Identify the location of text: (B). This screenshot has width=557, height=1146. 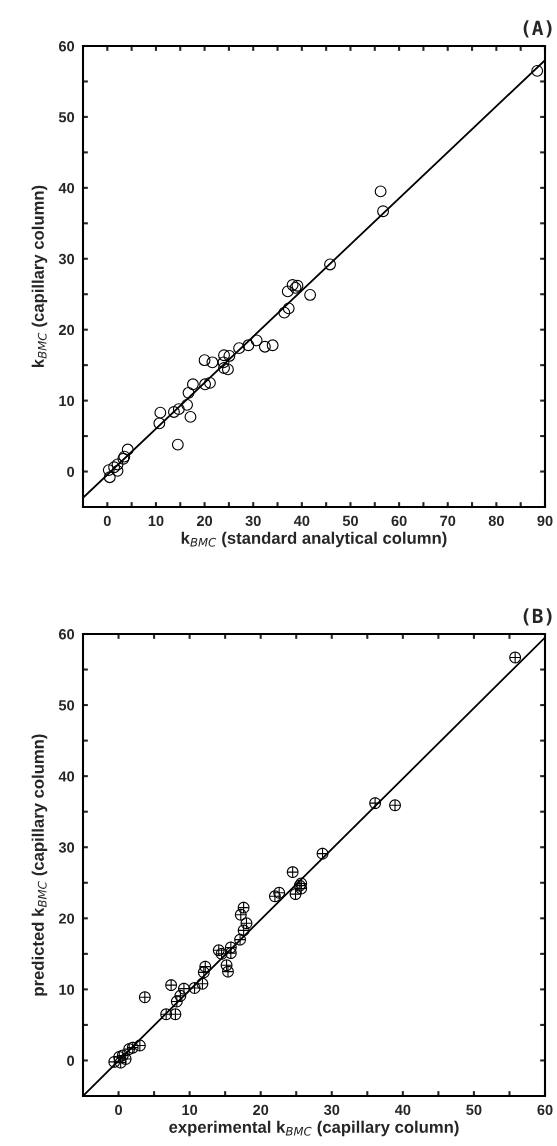
(537, 617).